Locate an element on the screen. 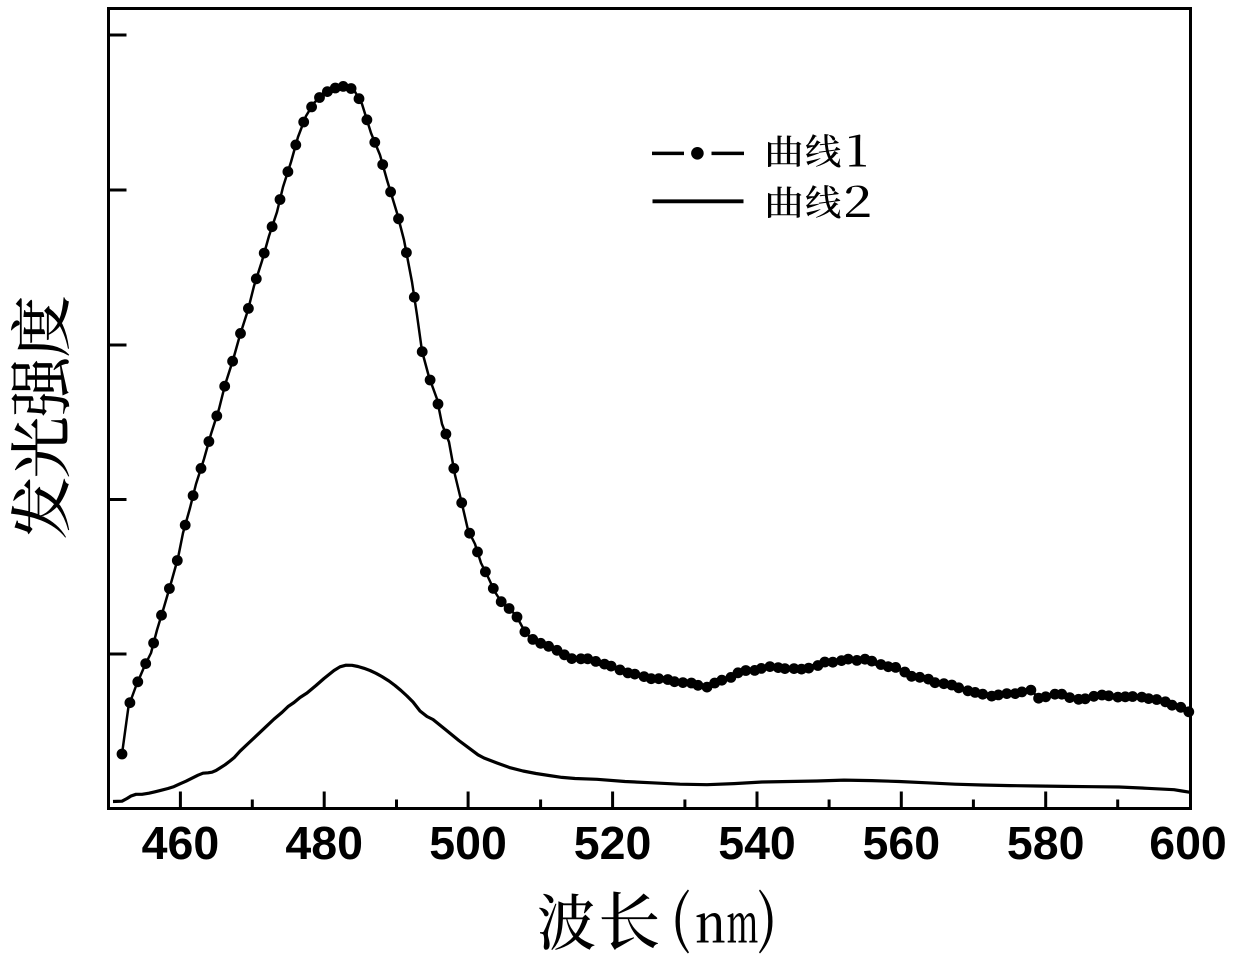  svg-text: 460 is located at coordinates (181, 843).